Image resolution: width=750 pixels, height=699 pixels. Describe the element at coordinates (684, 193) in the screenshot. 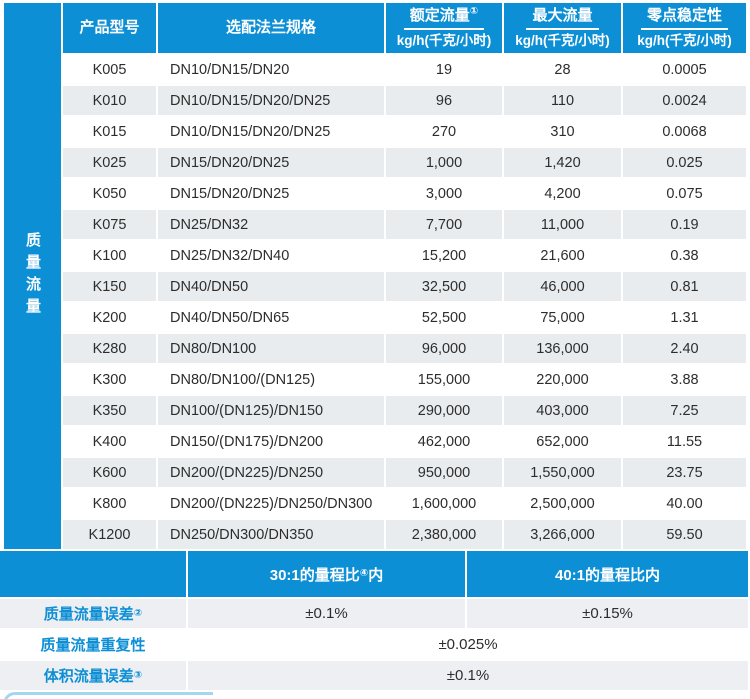

I see `cell-zero-stability: 0.075` at that location.